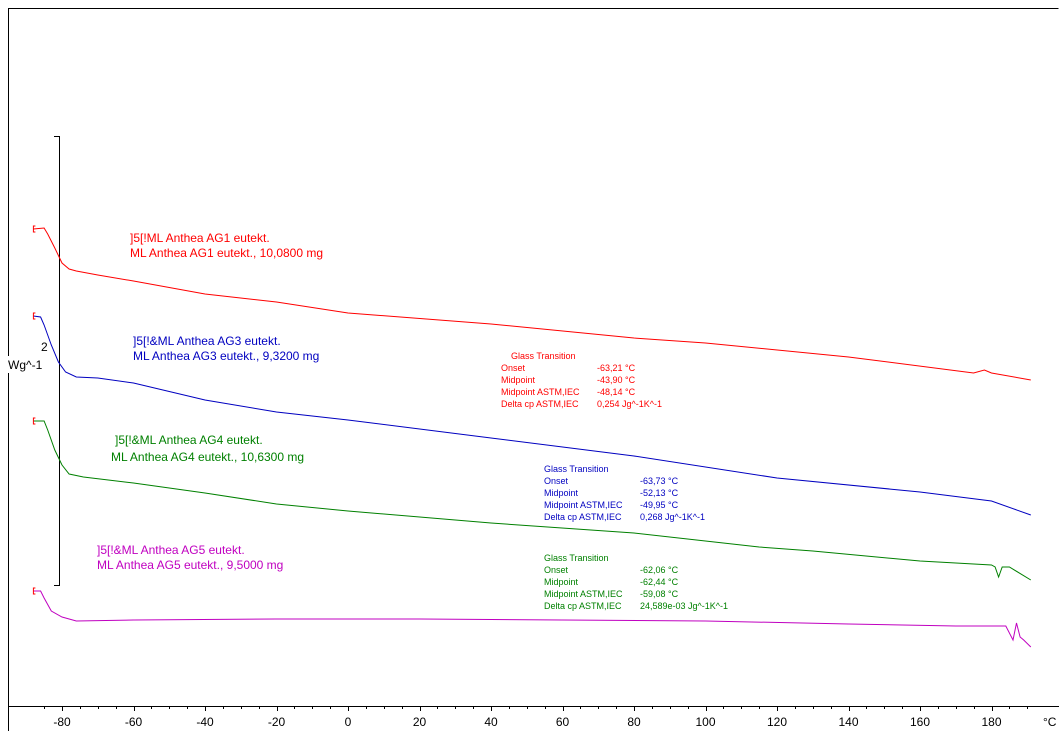 The image size is (1059, 731). I want to click on x-tick-label: 180, so click(991, 722).